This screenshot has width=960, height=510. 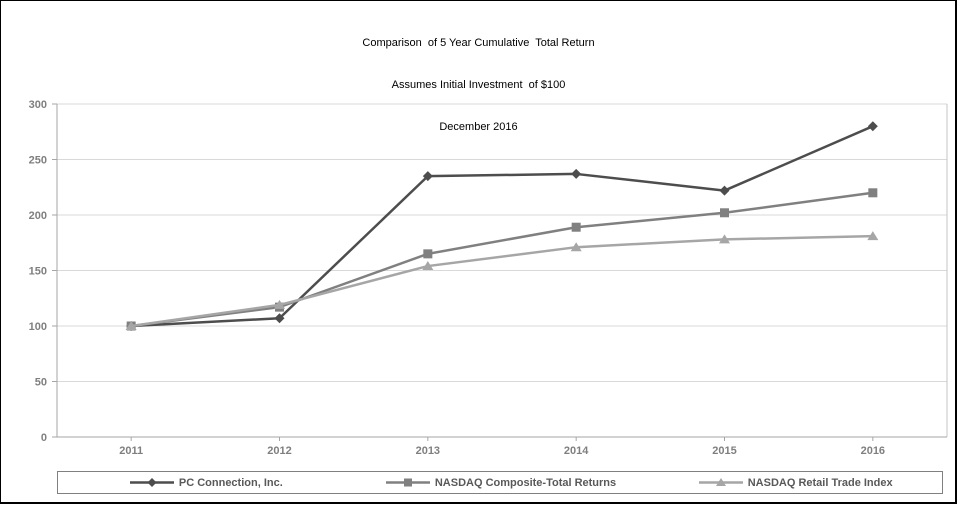 I want to click on y-axis-tick-label: 50, so click(x=41, y=383).